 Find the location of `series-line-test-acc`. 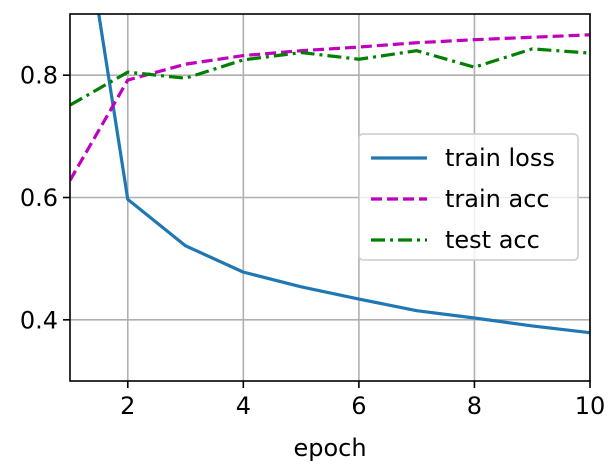

series-line-test-acc is located at coordinates (330, 77).